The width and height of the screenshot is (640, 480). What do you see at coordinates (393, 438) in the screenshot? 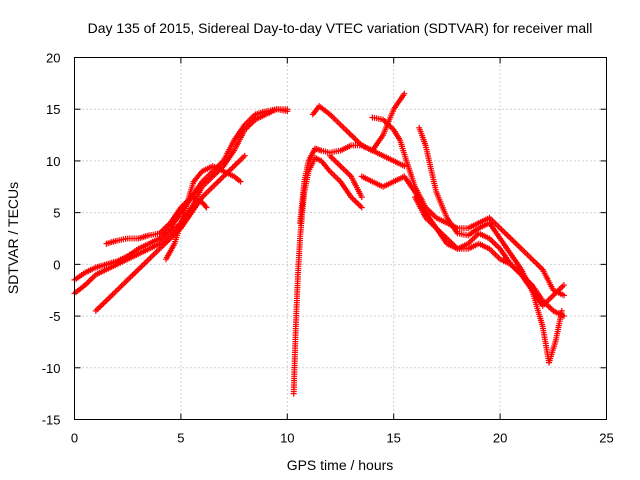
I see `x-tick-label: 15` at bounding box center [393, 438].